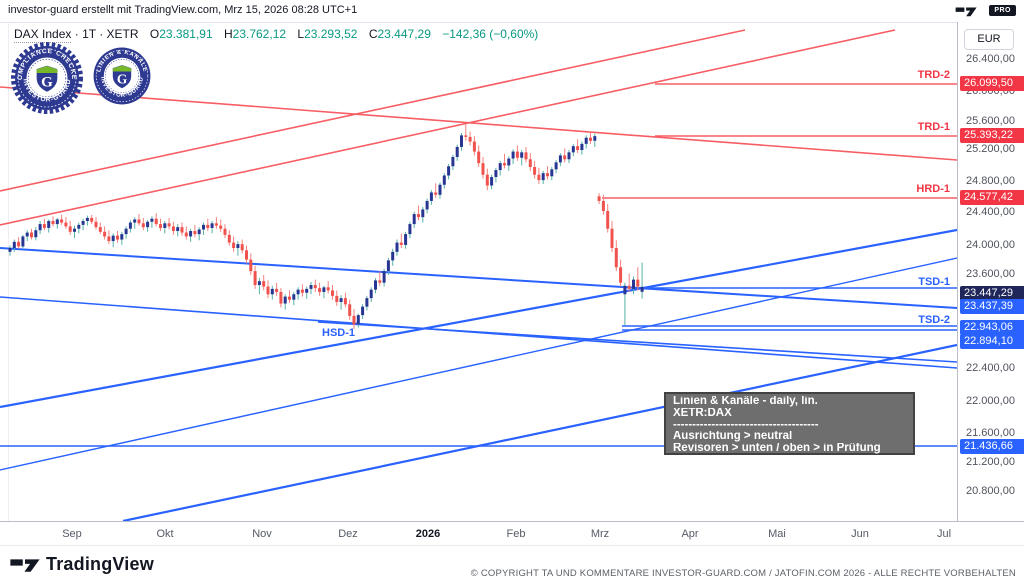  I want to click on hsd1-segment, so click(637, 342).